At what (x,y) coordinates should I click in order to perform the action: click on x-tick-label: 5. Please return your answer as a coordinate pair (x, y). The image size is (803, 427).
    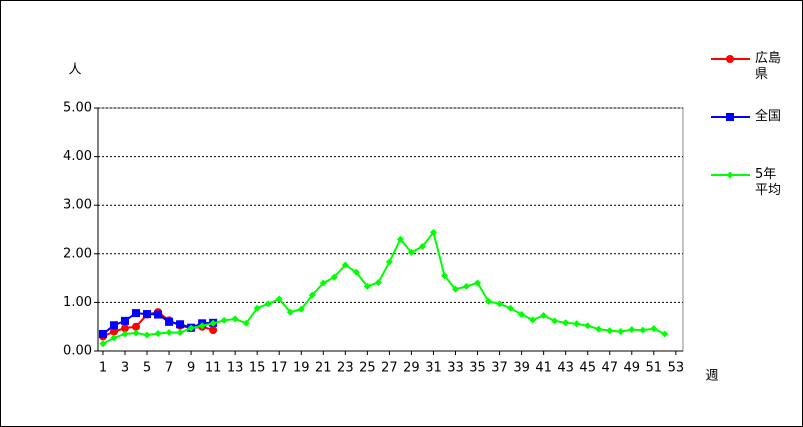
    Looking at the image, I should click on (147, 368).